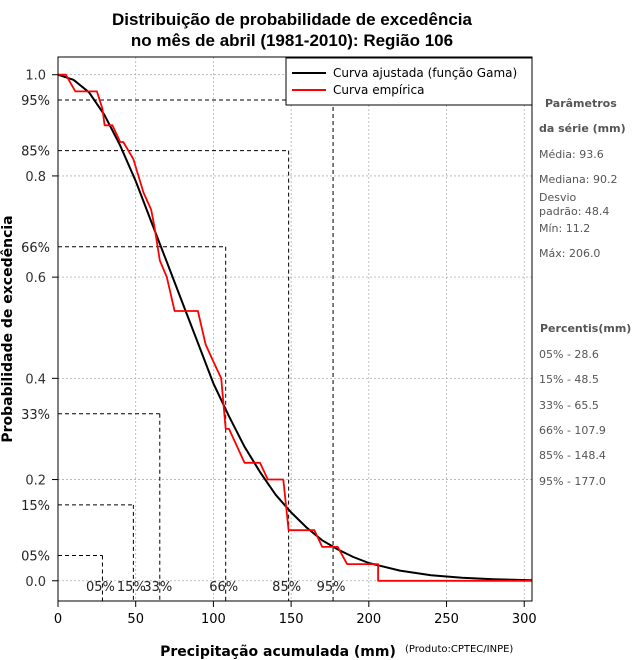 The image size is (640, 660). What do you see at coordinates (564, 228) in the screenshot?
I see `param-min: Mín: 11.2` at bounding box center [564, 228].